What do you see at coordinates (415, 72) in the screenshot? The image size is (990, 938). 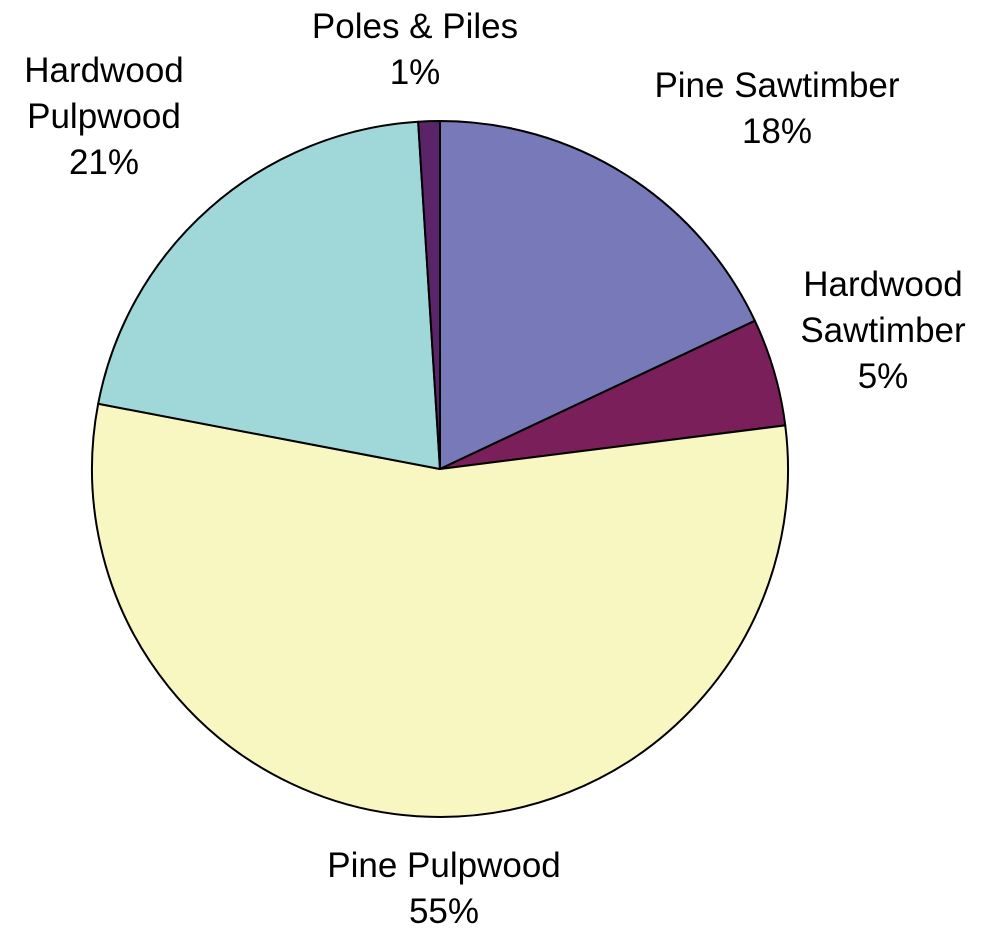 I see `percent-label-poles-piles: 1%` at bounding box center [415, 72].